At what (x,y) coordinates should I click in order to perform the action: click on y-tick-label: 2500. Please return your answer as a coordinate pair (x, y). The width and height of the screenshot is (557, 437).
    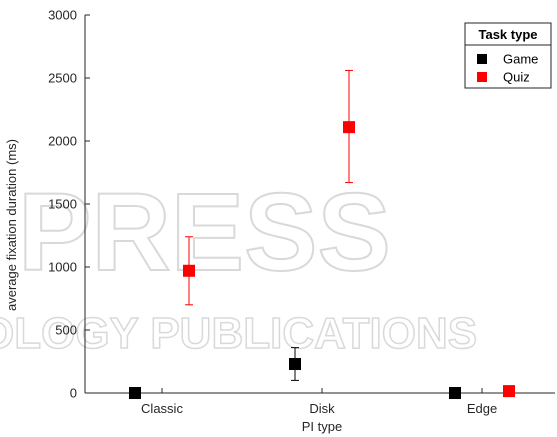
    Looking at the image, I should click on (62, 78).